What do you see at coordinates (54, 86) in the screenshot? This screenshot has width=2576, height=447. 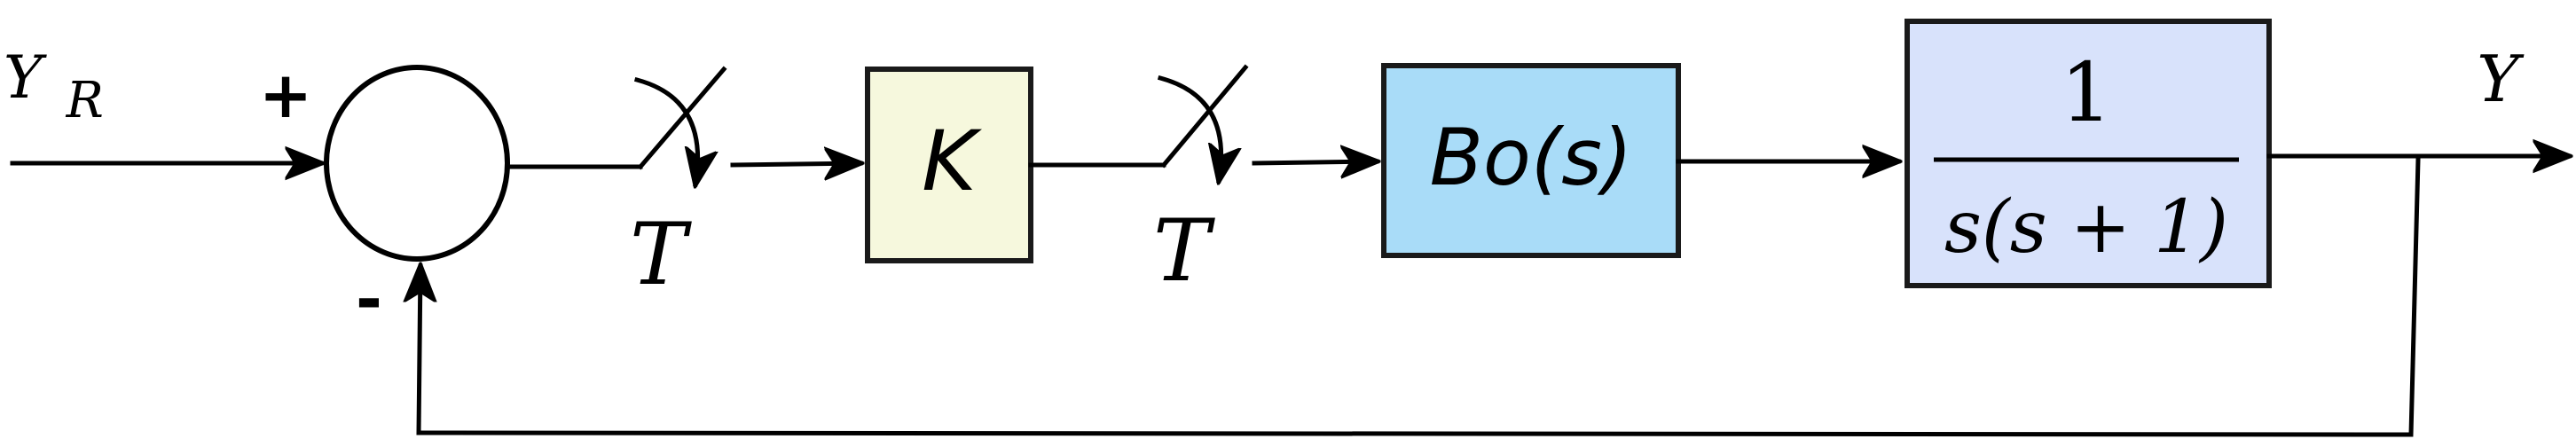 I see `input-label: Y R` at bounding box center [54, 86].